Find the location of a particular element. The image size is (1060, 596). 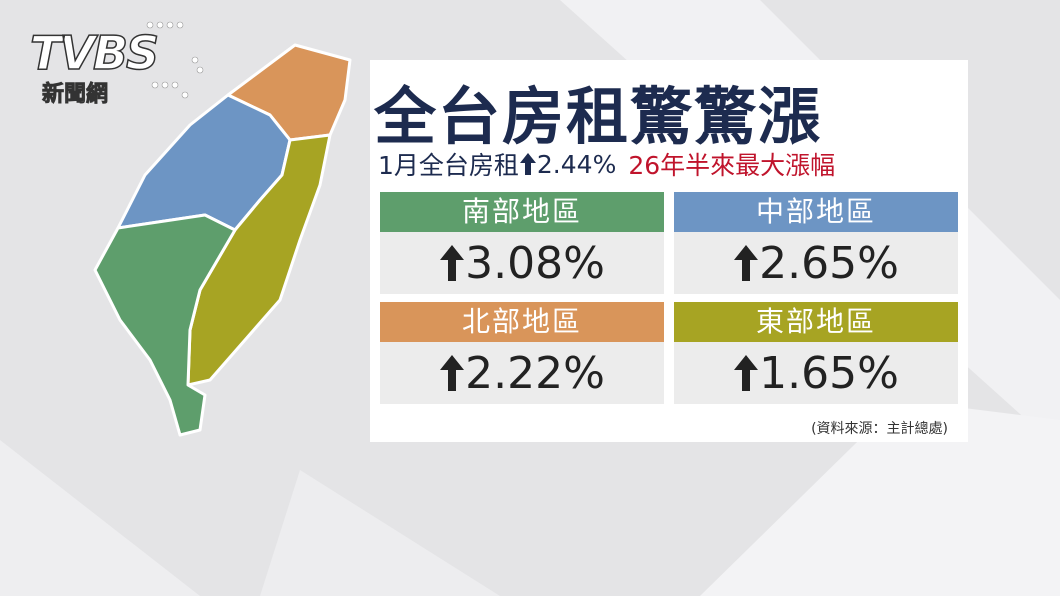

region-value: 3.08% is located at coordinates (522, 263).